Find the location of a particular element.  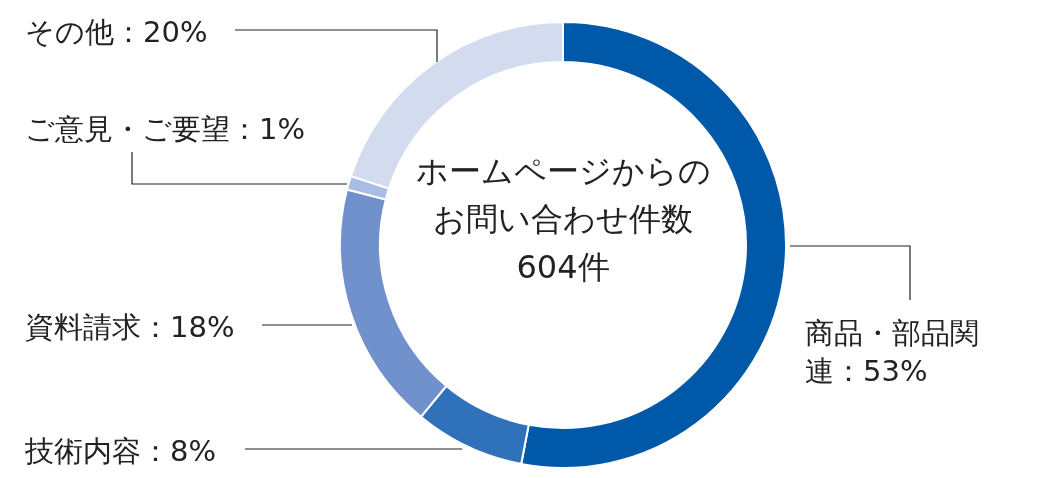

slice-label: ご意見・ご要望：1% is located at coordinates (165, 129).